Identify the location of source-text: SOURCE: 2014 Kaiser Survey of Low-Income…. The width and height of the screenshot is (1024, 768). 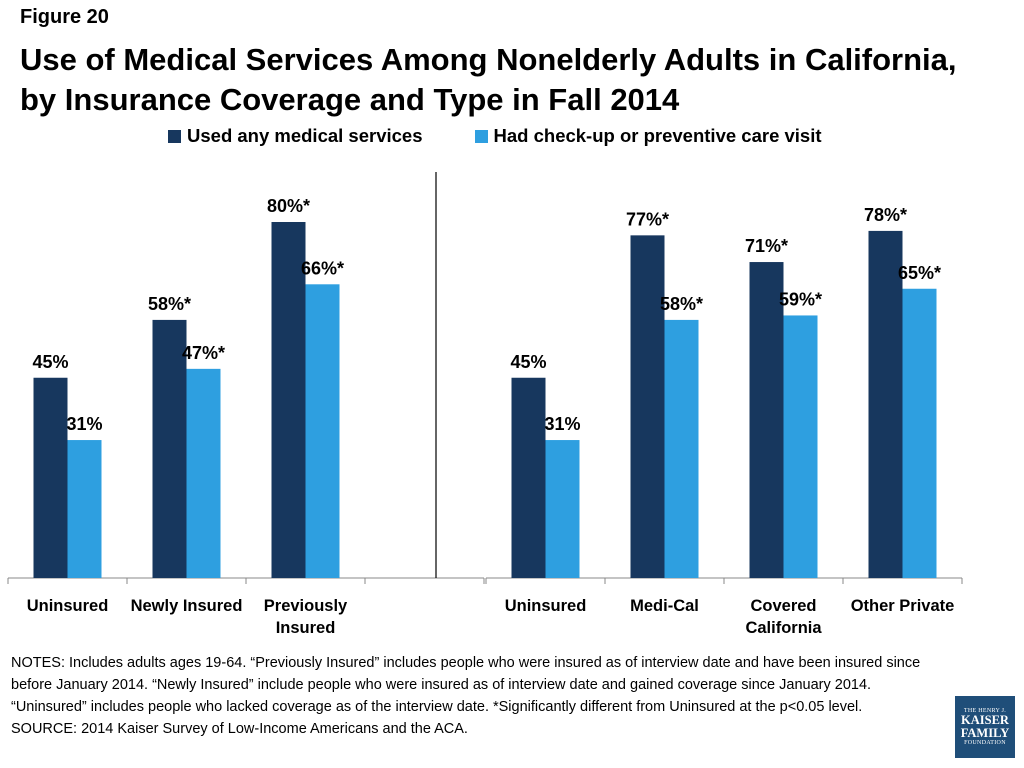
(239, 729).